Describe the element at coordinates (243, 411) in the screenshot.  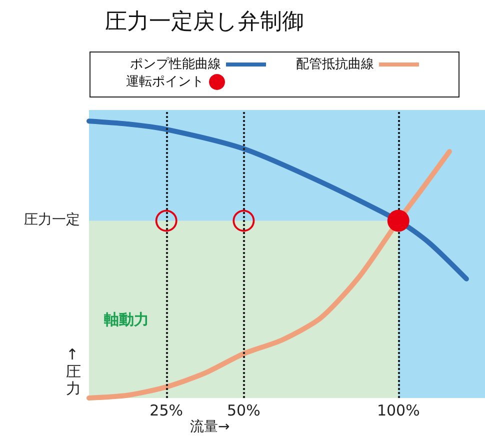
I see `x-tick-label: 50%` at that location.